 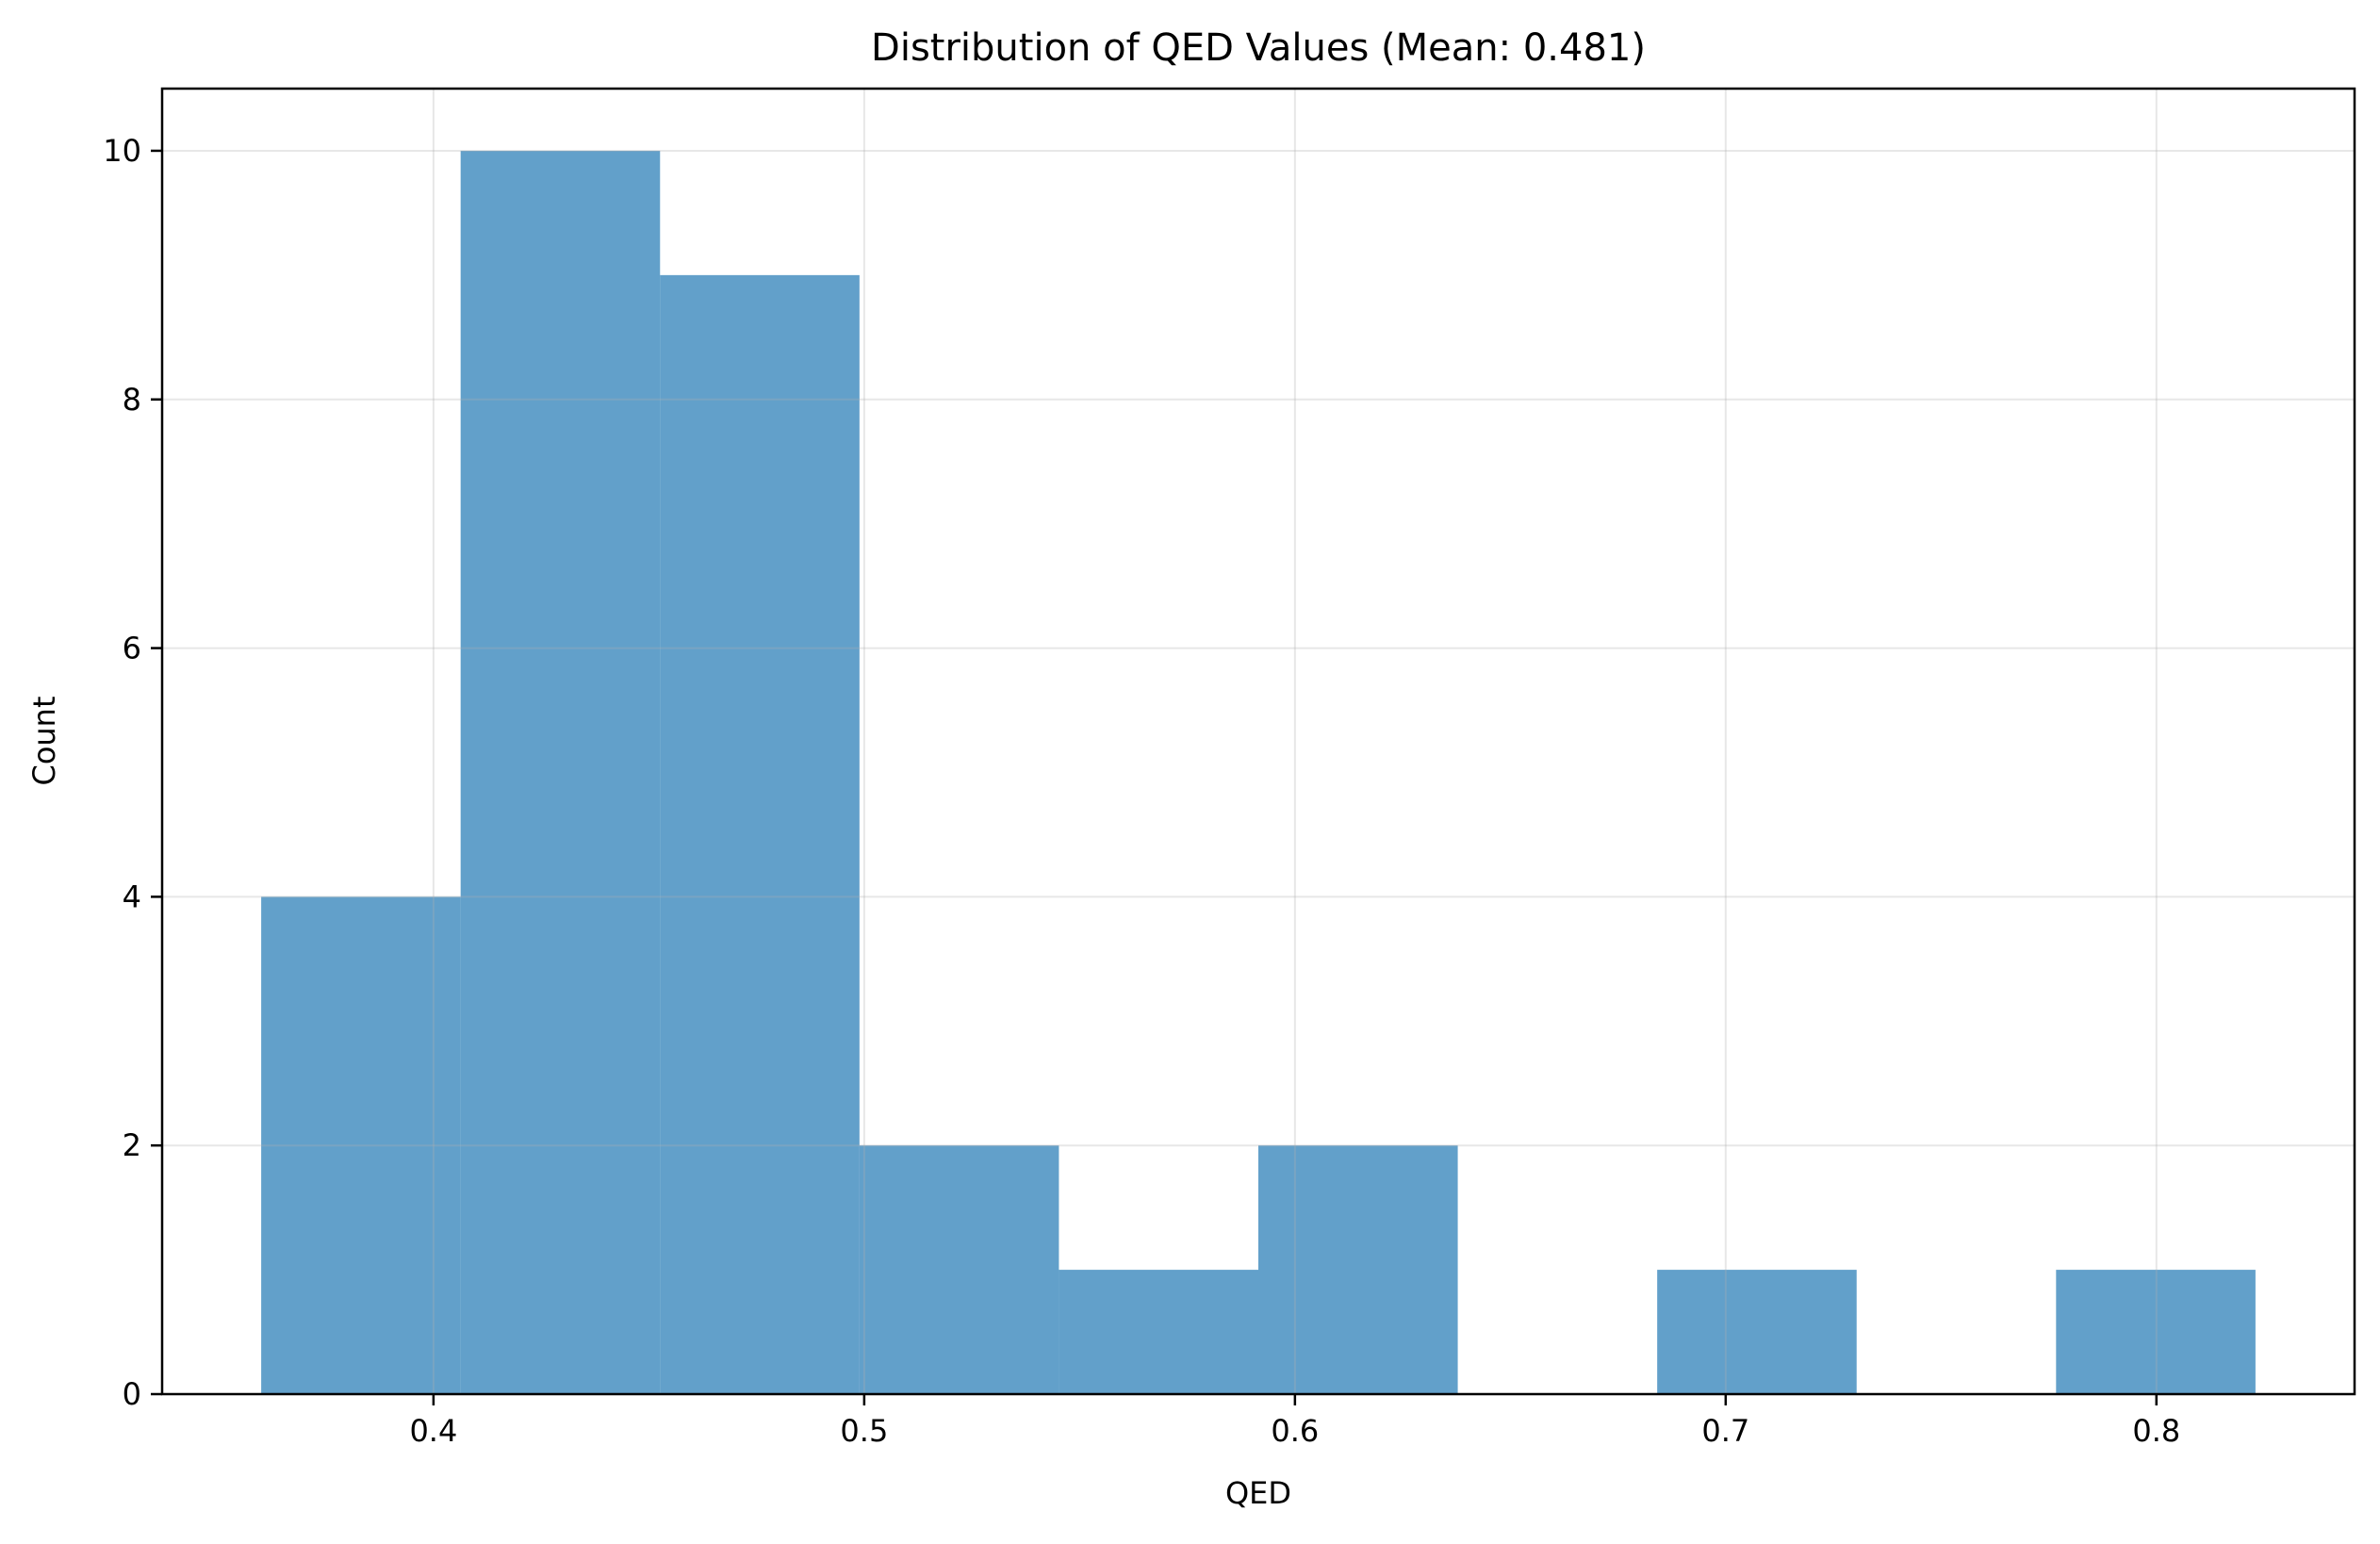 I want to click on y-tick-label: 2, so click(x=132, y=1145).